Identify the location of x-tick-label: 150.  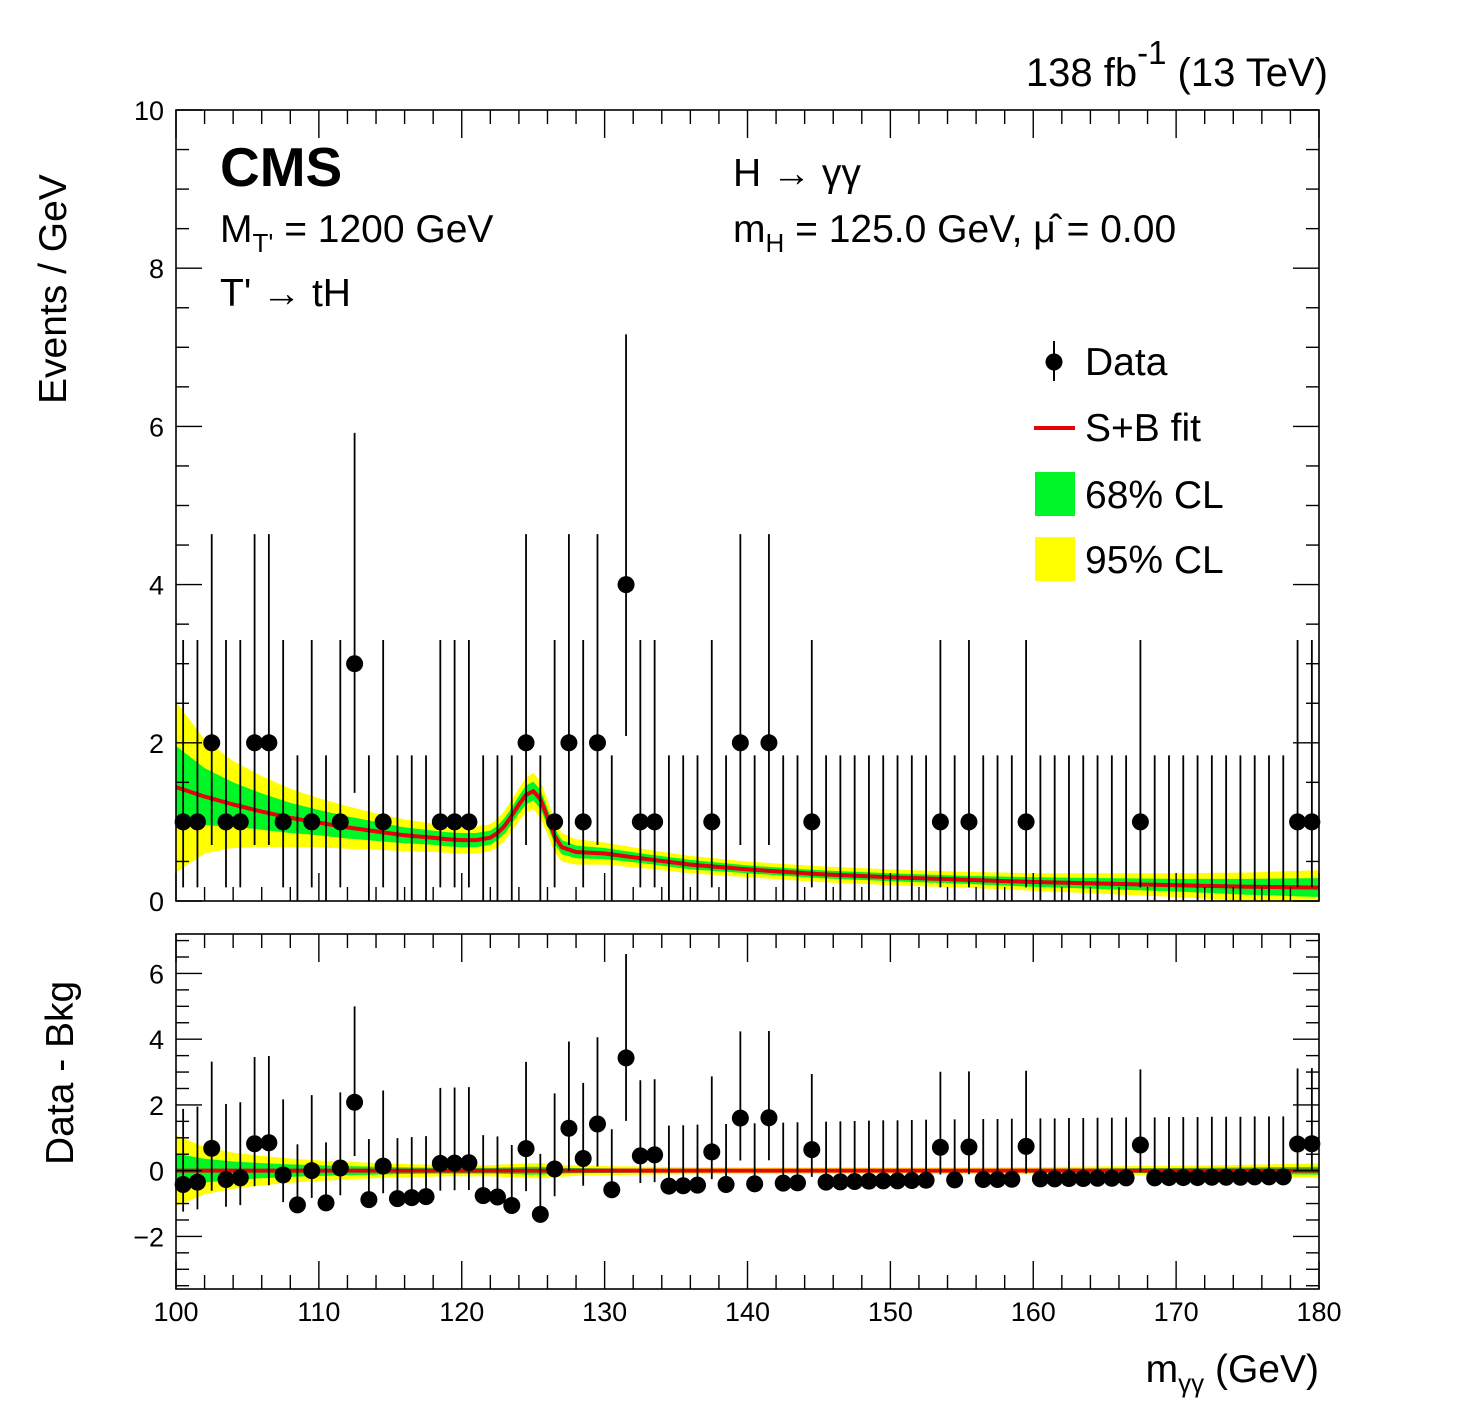
(890, 1312).